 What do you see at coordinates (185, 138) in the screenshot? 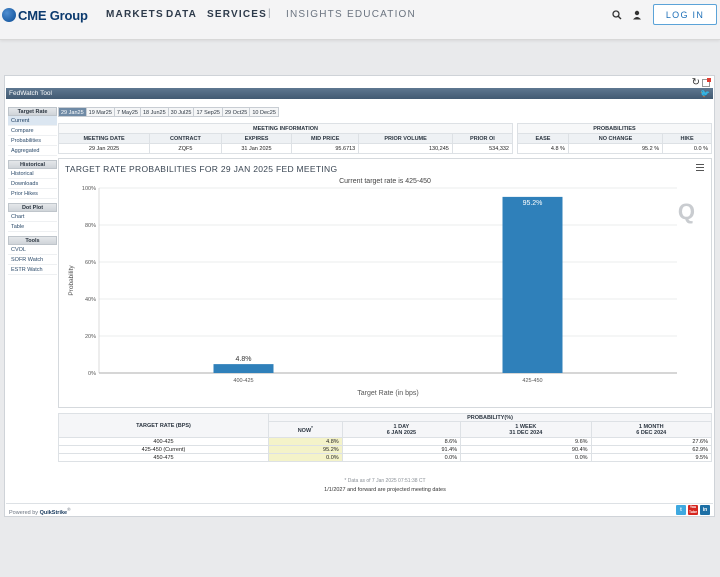
I see `contract-header: CONTRACT` at bounding box center [185, 138].